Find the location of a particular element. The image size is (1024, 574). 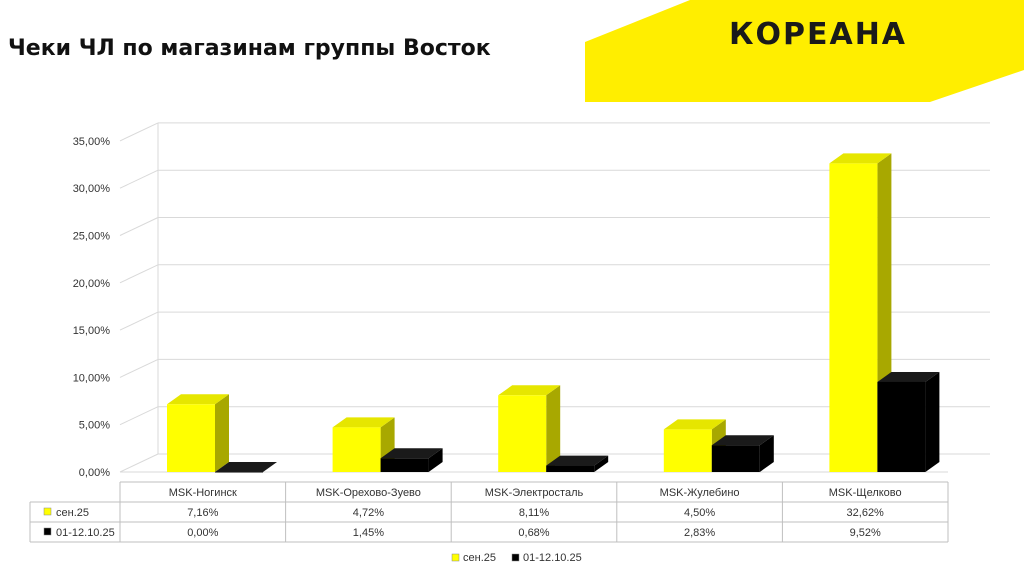

category-label: MSK-Орехово-Зуево is located at coordinates (368, 493).